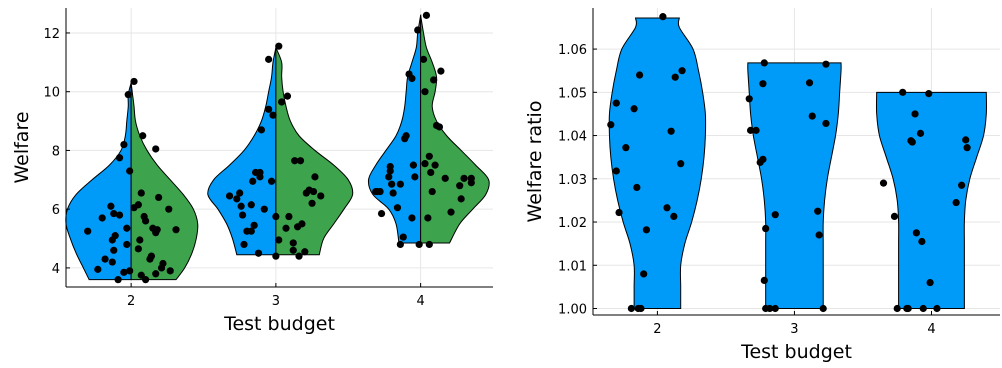 This screenshot has width=1002, height=368. What do you see at coordinates (572, 50) in the screenshot?
I see `y-tick-label: 1.06` at bounding box center [572, 50].